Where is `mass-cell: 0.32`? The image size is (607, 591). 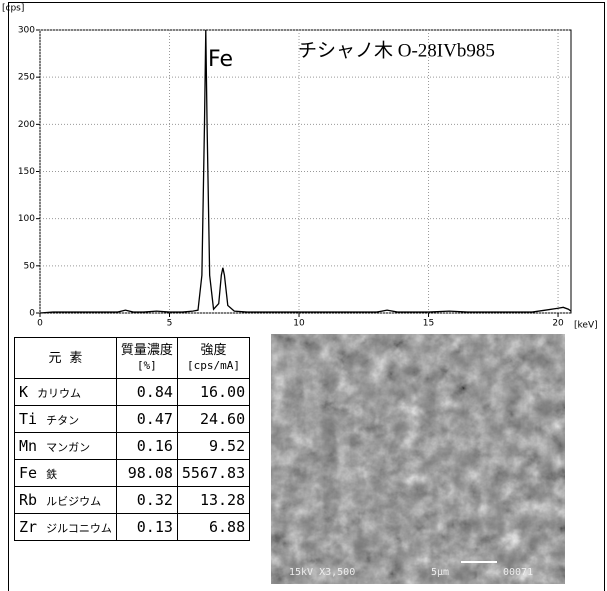 mass-cell: 0.32 is located at coordinates (146, 500).